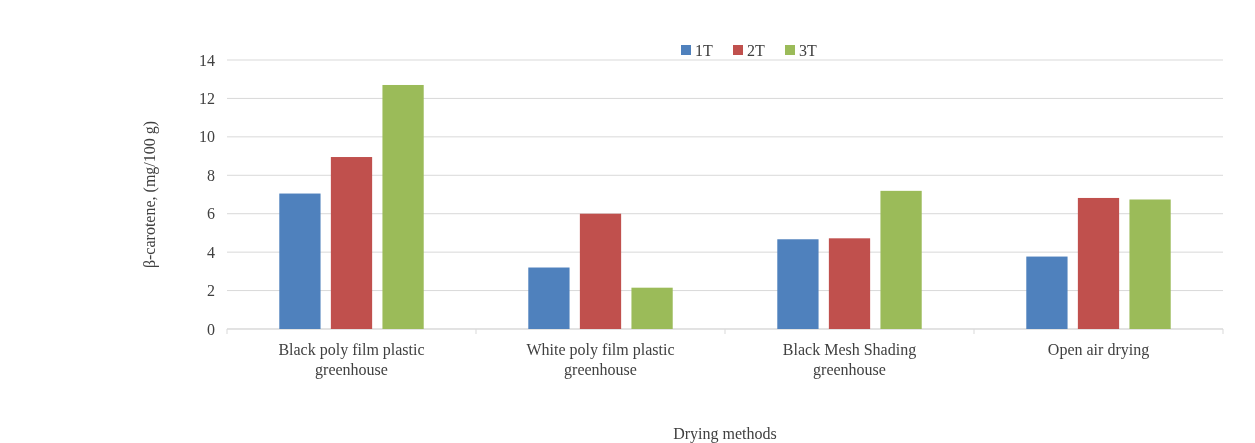  Describe the element at coordinates (150, 194) in the screenshot. I see `y-axis-title: β-carotene, (mg/100 g)` at that location.